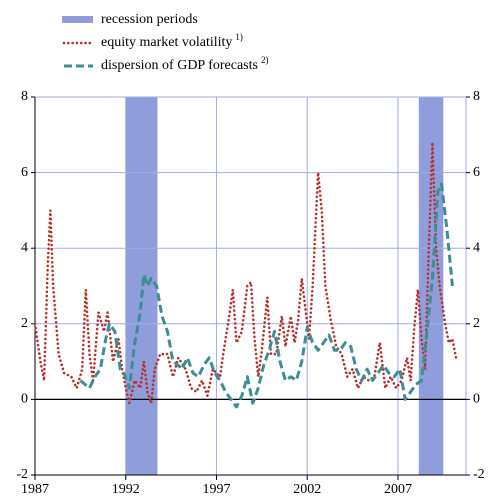 This screenshot has height=501, width=492. I want to click on legend-swatch, so click(77, 19).